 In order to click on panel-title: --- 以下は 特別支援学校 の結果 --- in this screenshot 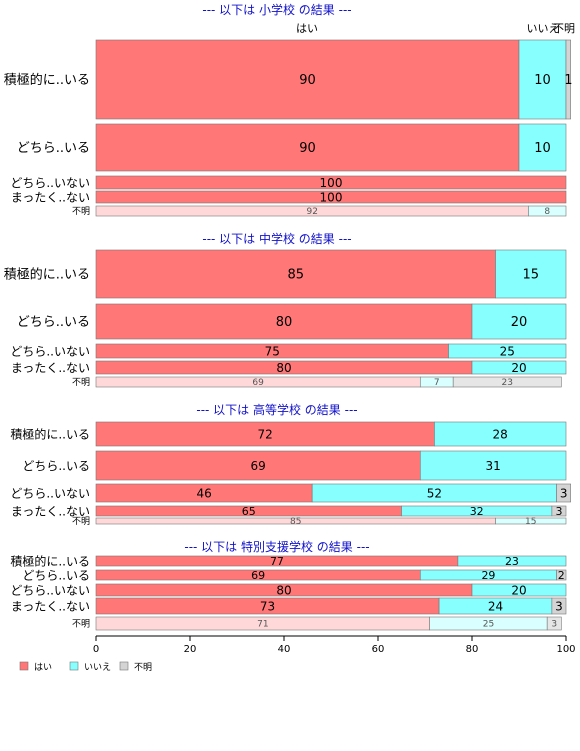, I will do `click(276, 546)`.